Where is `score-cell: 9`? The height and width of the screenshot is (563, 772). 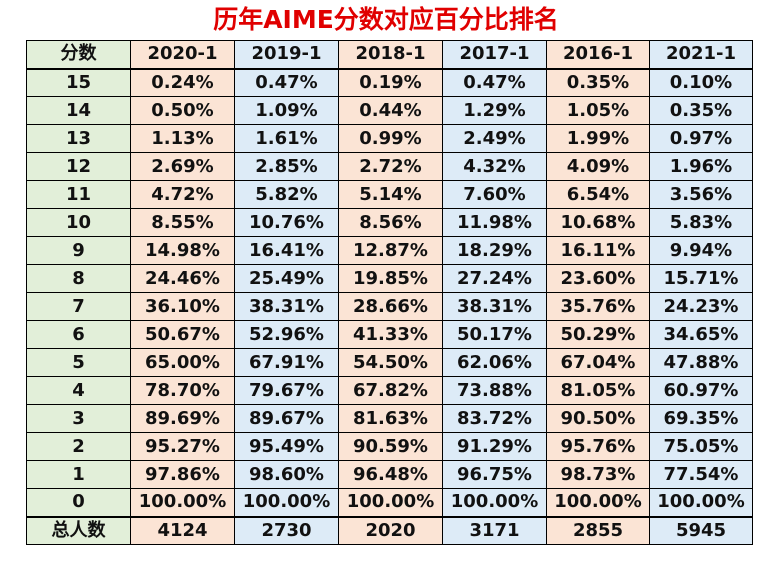
score-cell: 9 is located at coordinates (78, 250).